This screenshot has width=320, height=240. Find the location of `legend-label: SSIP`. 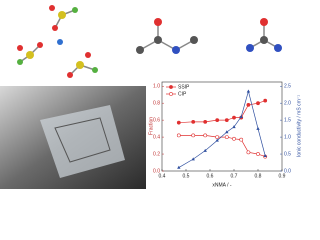

legend-label: SSIP is located at coordinates (184, 87).